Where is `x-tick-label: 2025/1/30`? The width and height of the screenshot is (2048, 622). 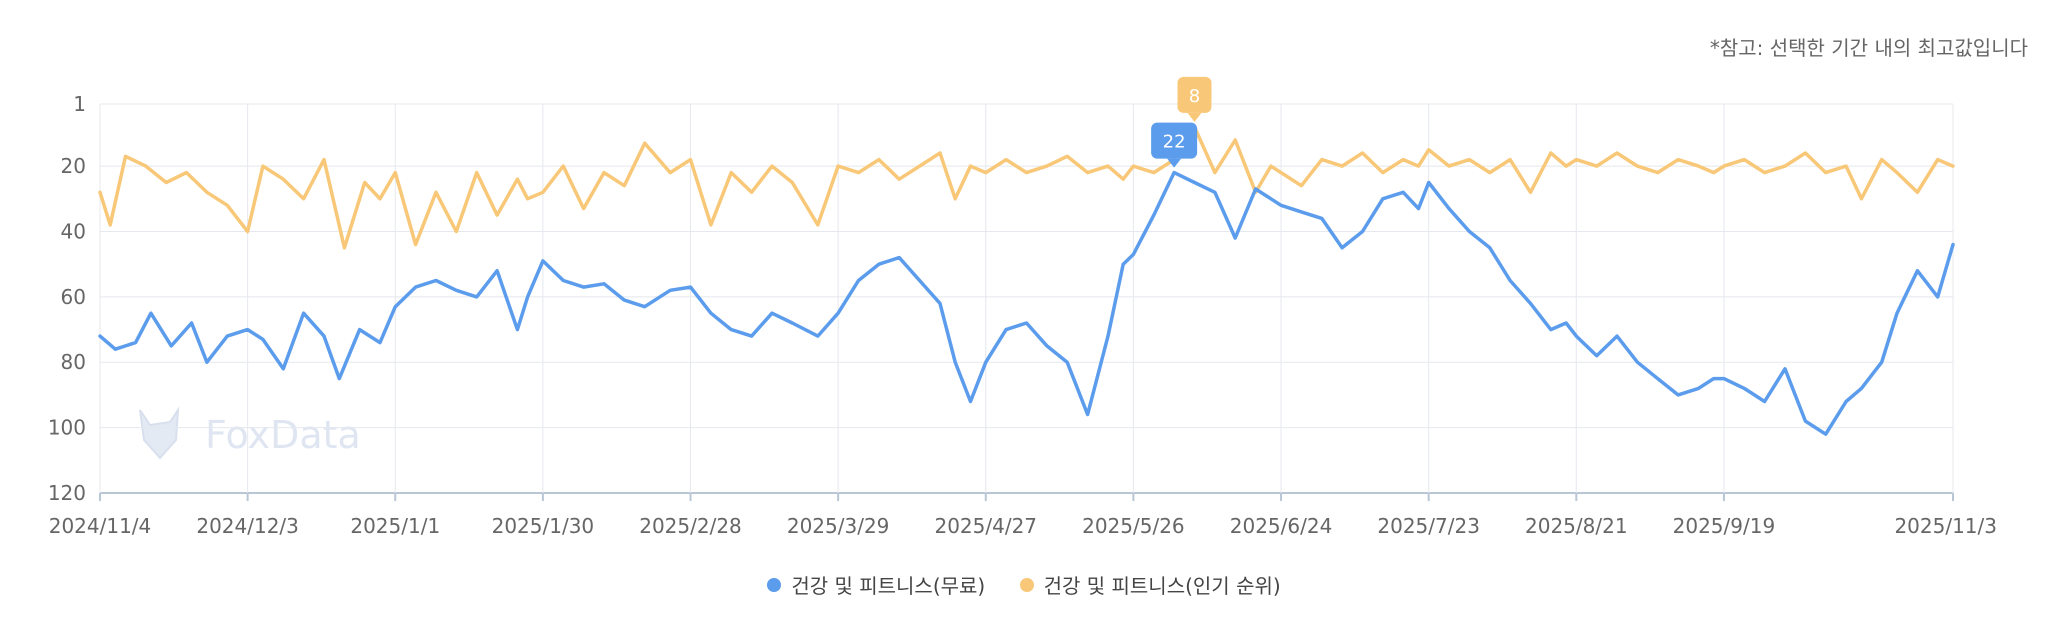
x-tick-label: 2025/1/30 is located at coordinates (543, 526).